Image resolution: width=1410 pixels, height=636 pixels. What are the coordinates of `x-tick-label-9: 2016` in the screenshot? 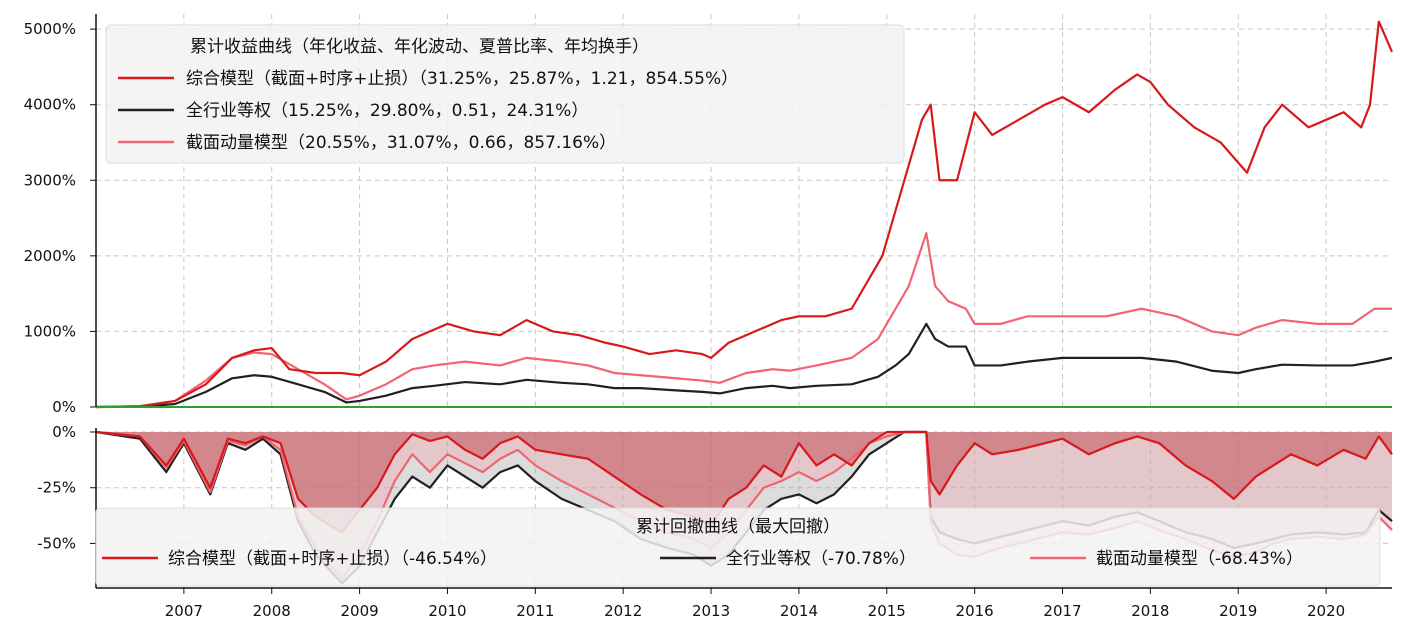 It's located at (975, 611).